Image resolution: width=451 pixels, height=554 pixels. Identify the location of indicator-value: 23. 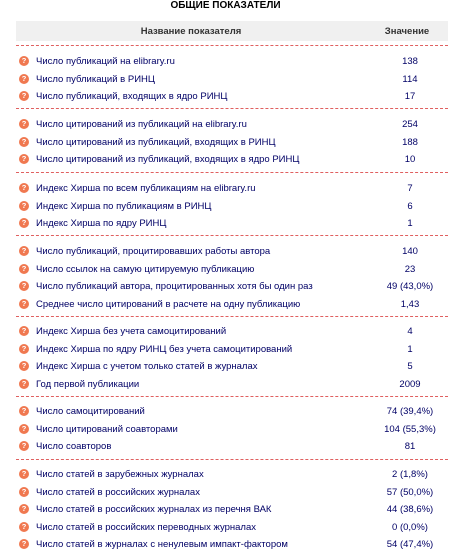
(410, 269).